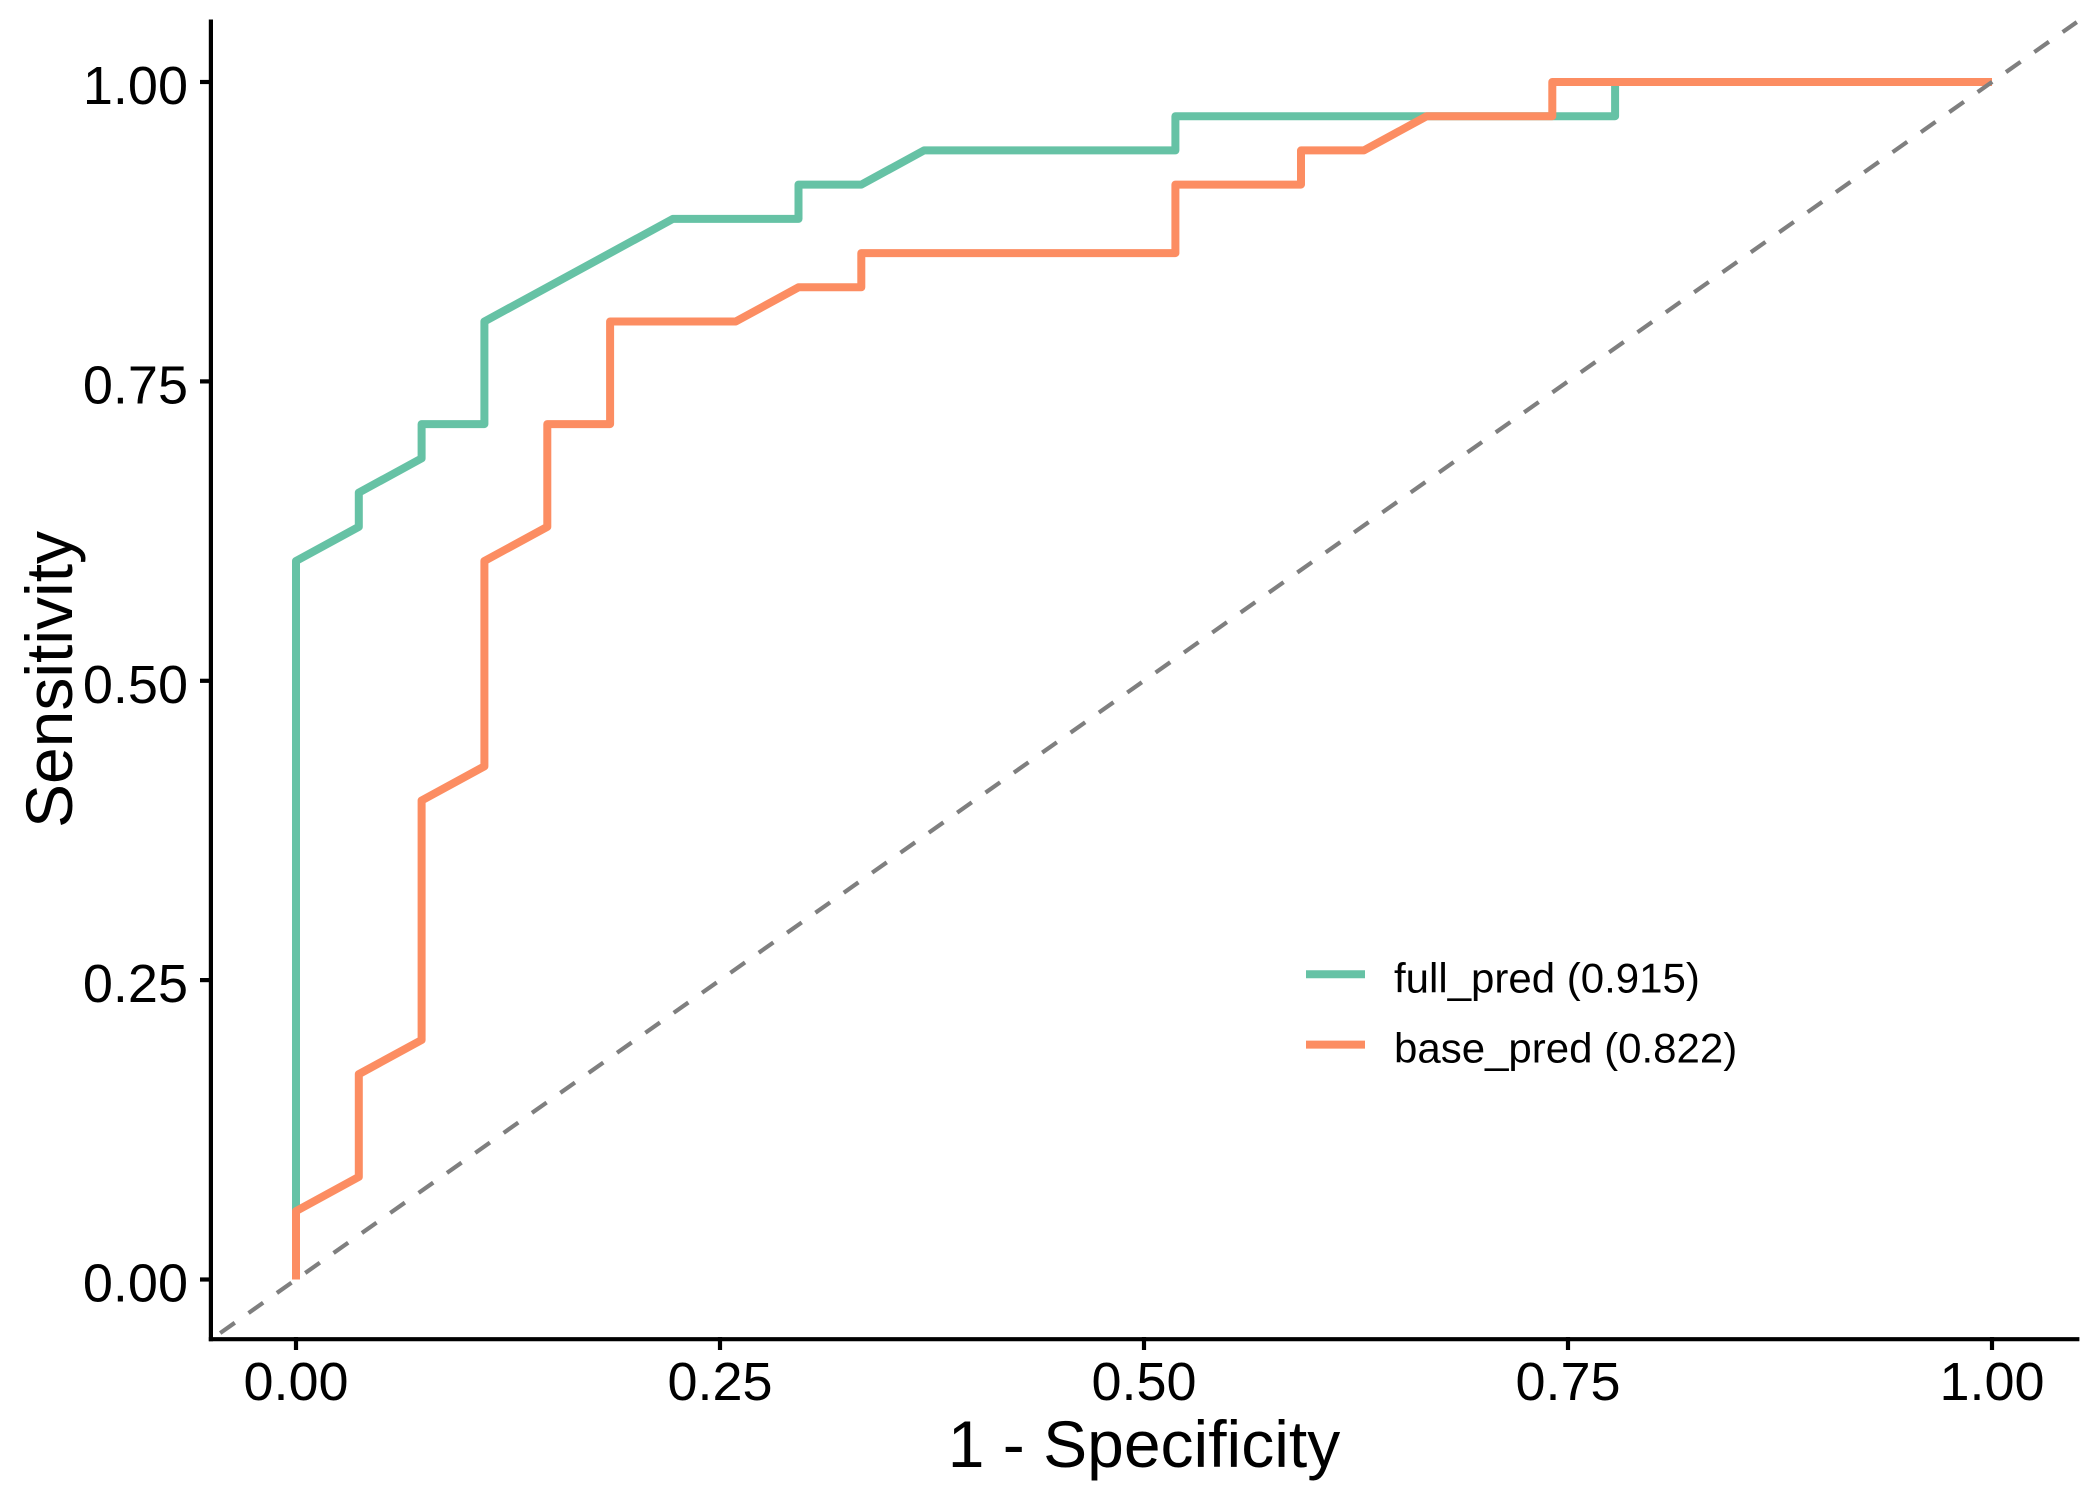 Image resolution: width=2100 pixels, height=1505 pixels. I want to click on svg-text: Sensitivity, so click(49, 679).